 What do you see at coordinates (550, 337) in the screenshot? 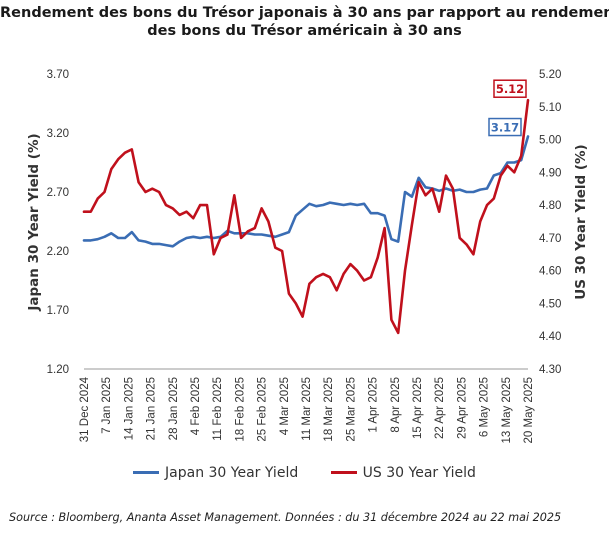
I see `y-right-tick-label: 4.40` at bounding box center [550, 337].